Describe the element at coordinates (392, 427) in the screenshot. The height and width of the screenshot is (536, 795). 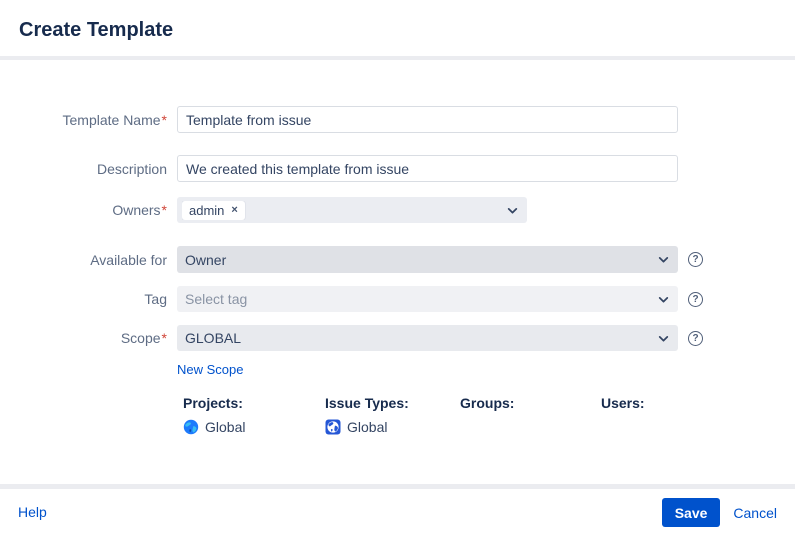
I see `issue-types-global-item: Global` at that location.